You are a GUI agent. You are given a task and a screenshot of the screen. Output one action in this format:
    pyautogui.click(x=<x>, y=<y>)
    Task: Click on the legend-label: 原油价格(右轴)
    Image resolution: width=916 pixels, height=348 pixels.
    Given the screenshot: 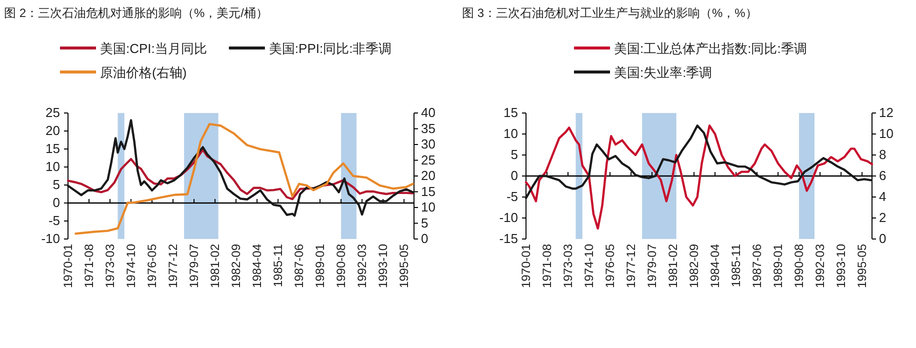 What is the action you would take?
    pyautogui.click(x=143, y=72)
    